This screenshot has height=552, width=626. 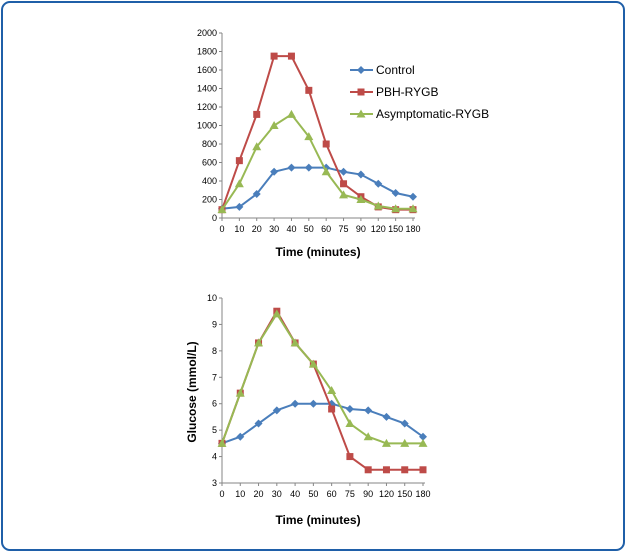 What do you see at coordinates (412, 229) in the screenshot?
I see `chart1-x-tick-label: 180` at bounding box center [412, 229].